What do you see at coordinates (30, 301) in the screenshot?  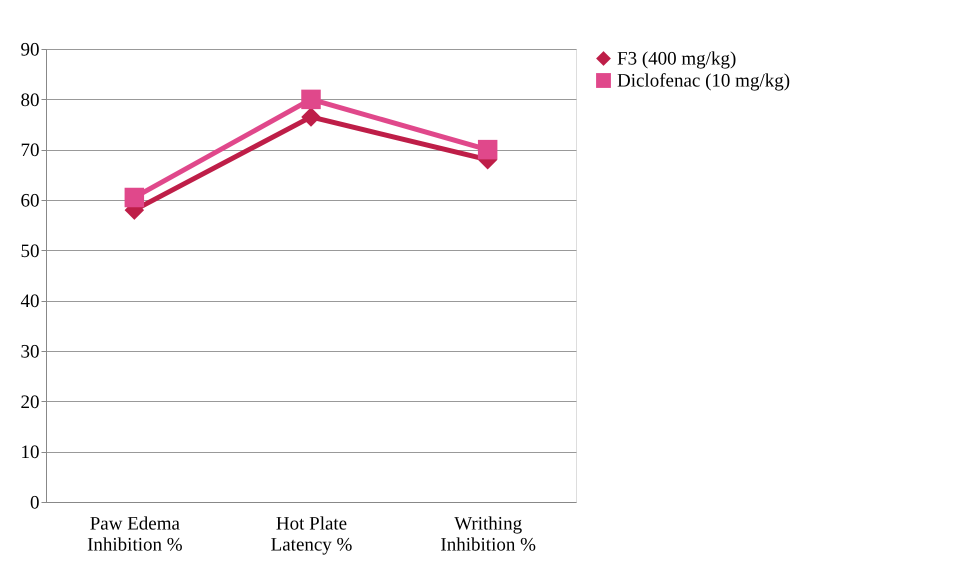 I see `y-tick-label: 40` at bounding box center [30, 301].